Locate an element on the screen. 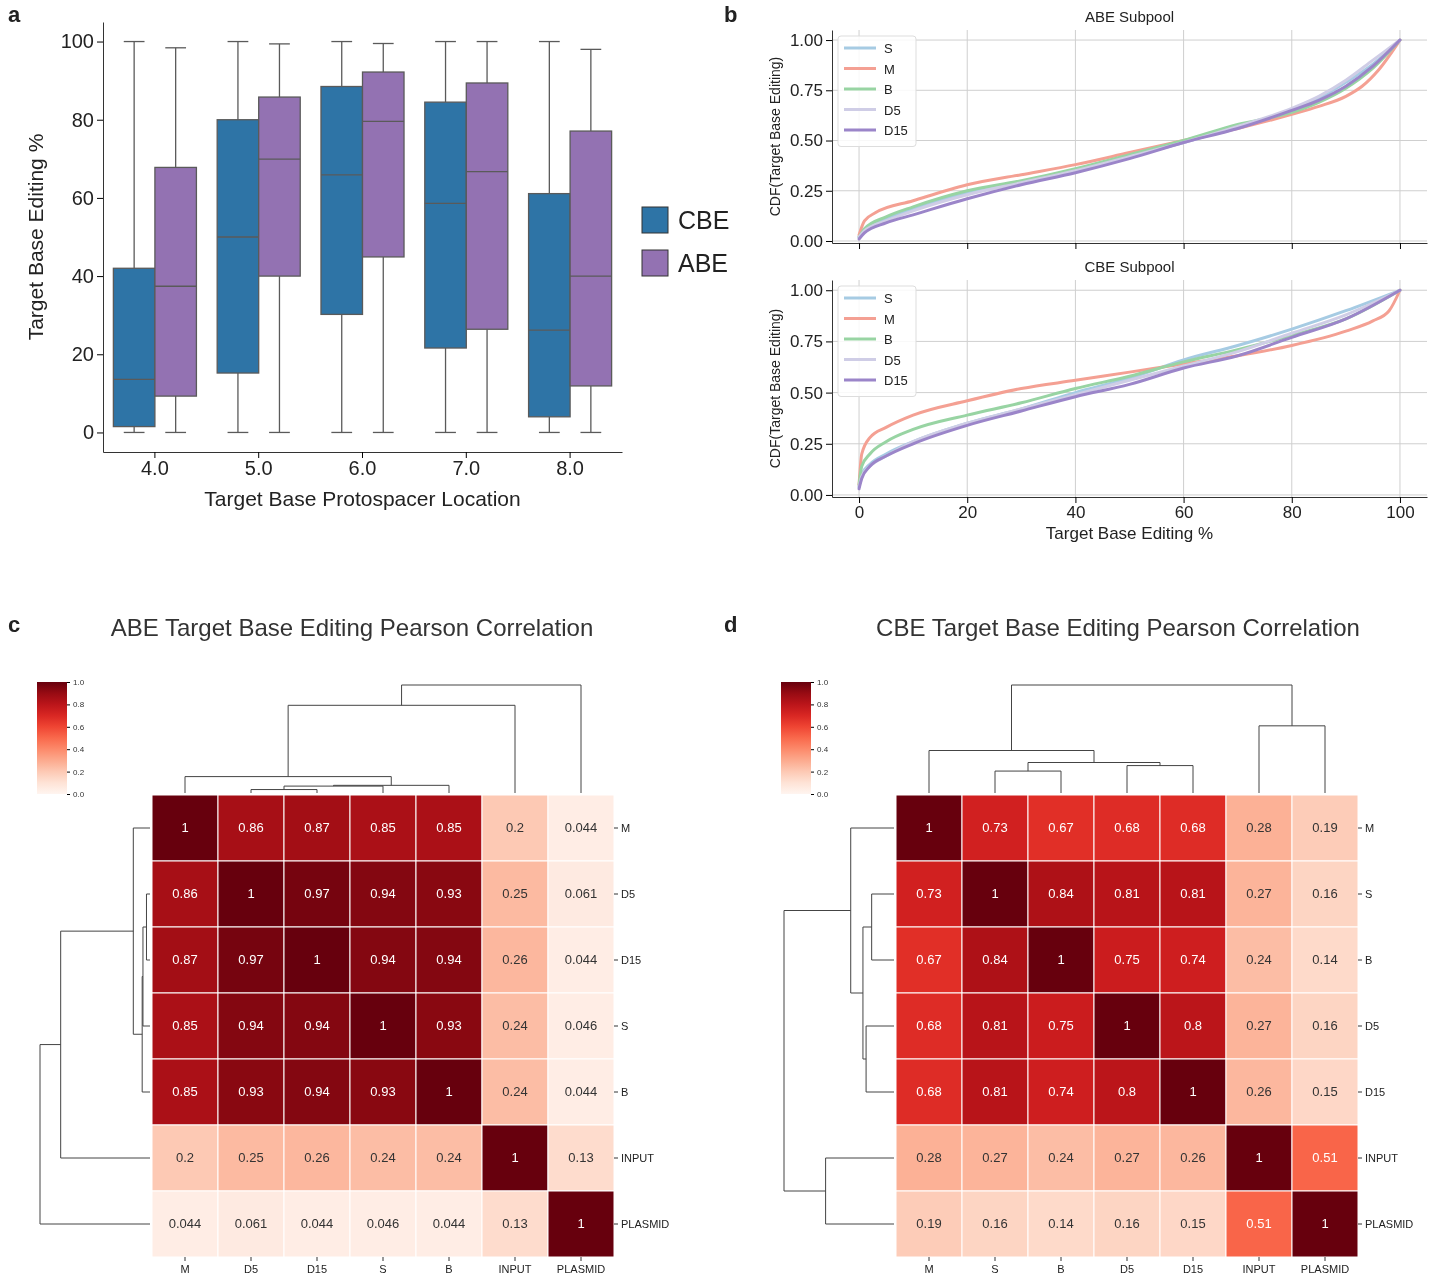 The image size is (1439, 1287). y-tick-label: D15 is located at coordinates (1375, 1092).